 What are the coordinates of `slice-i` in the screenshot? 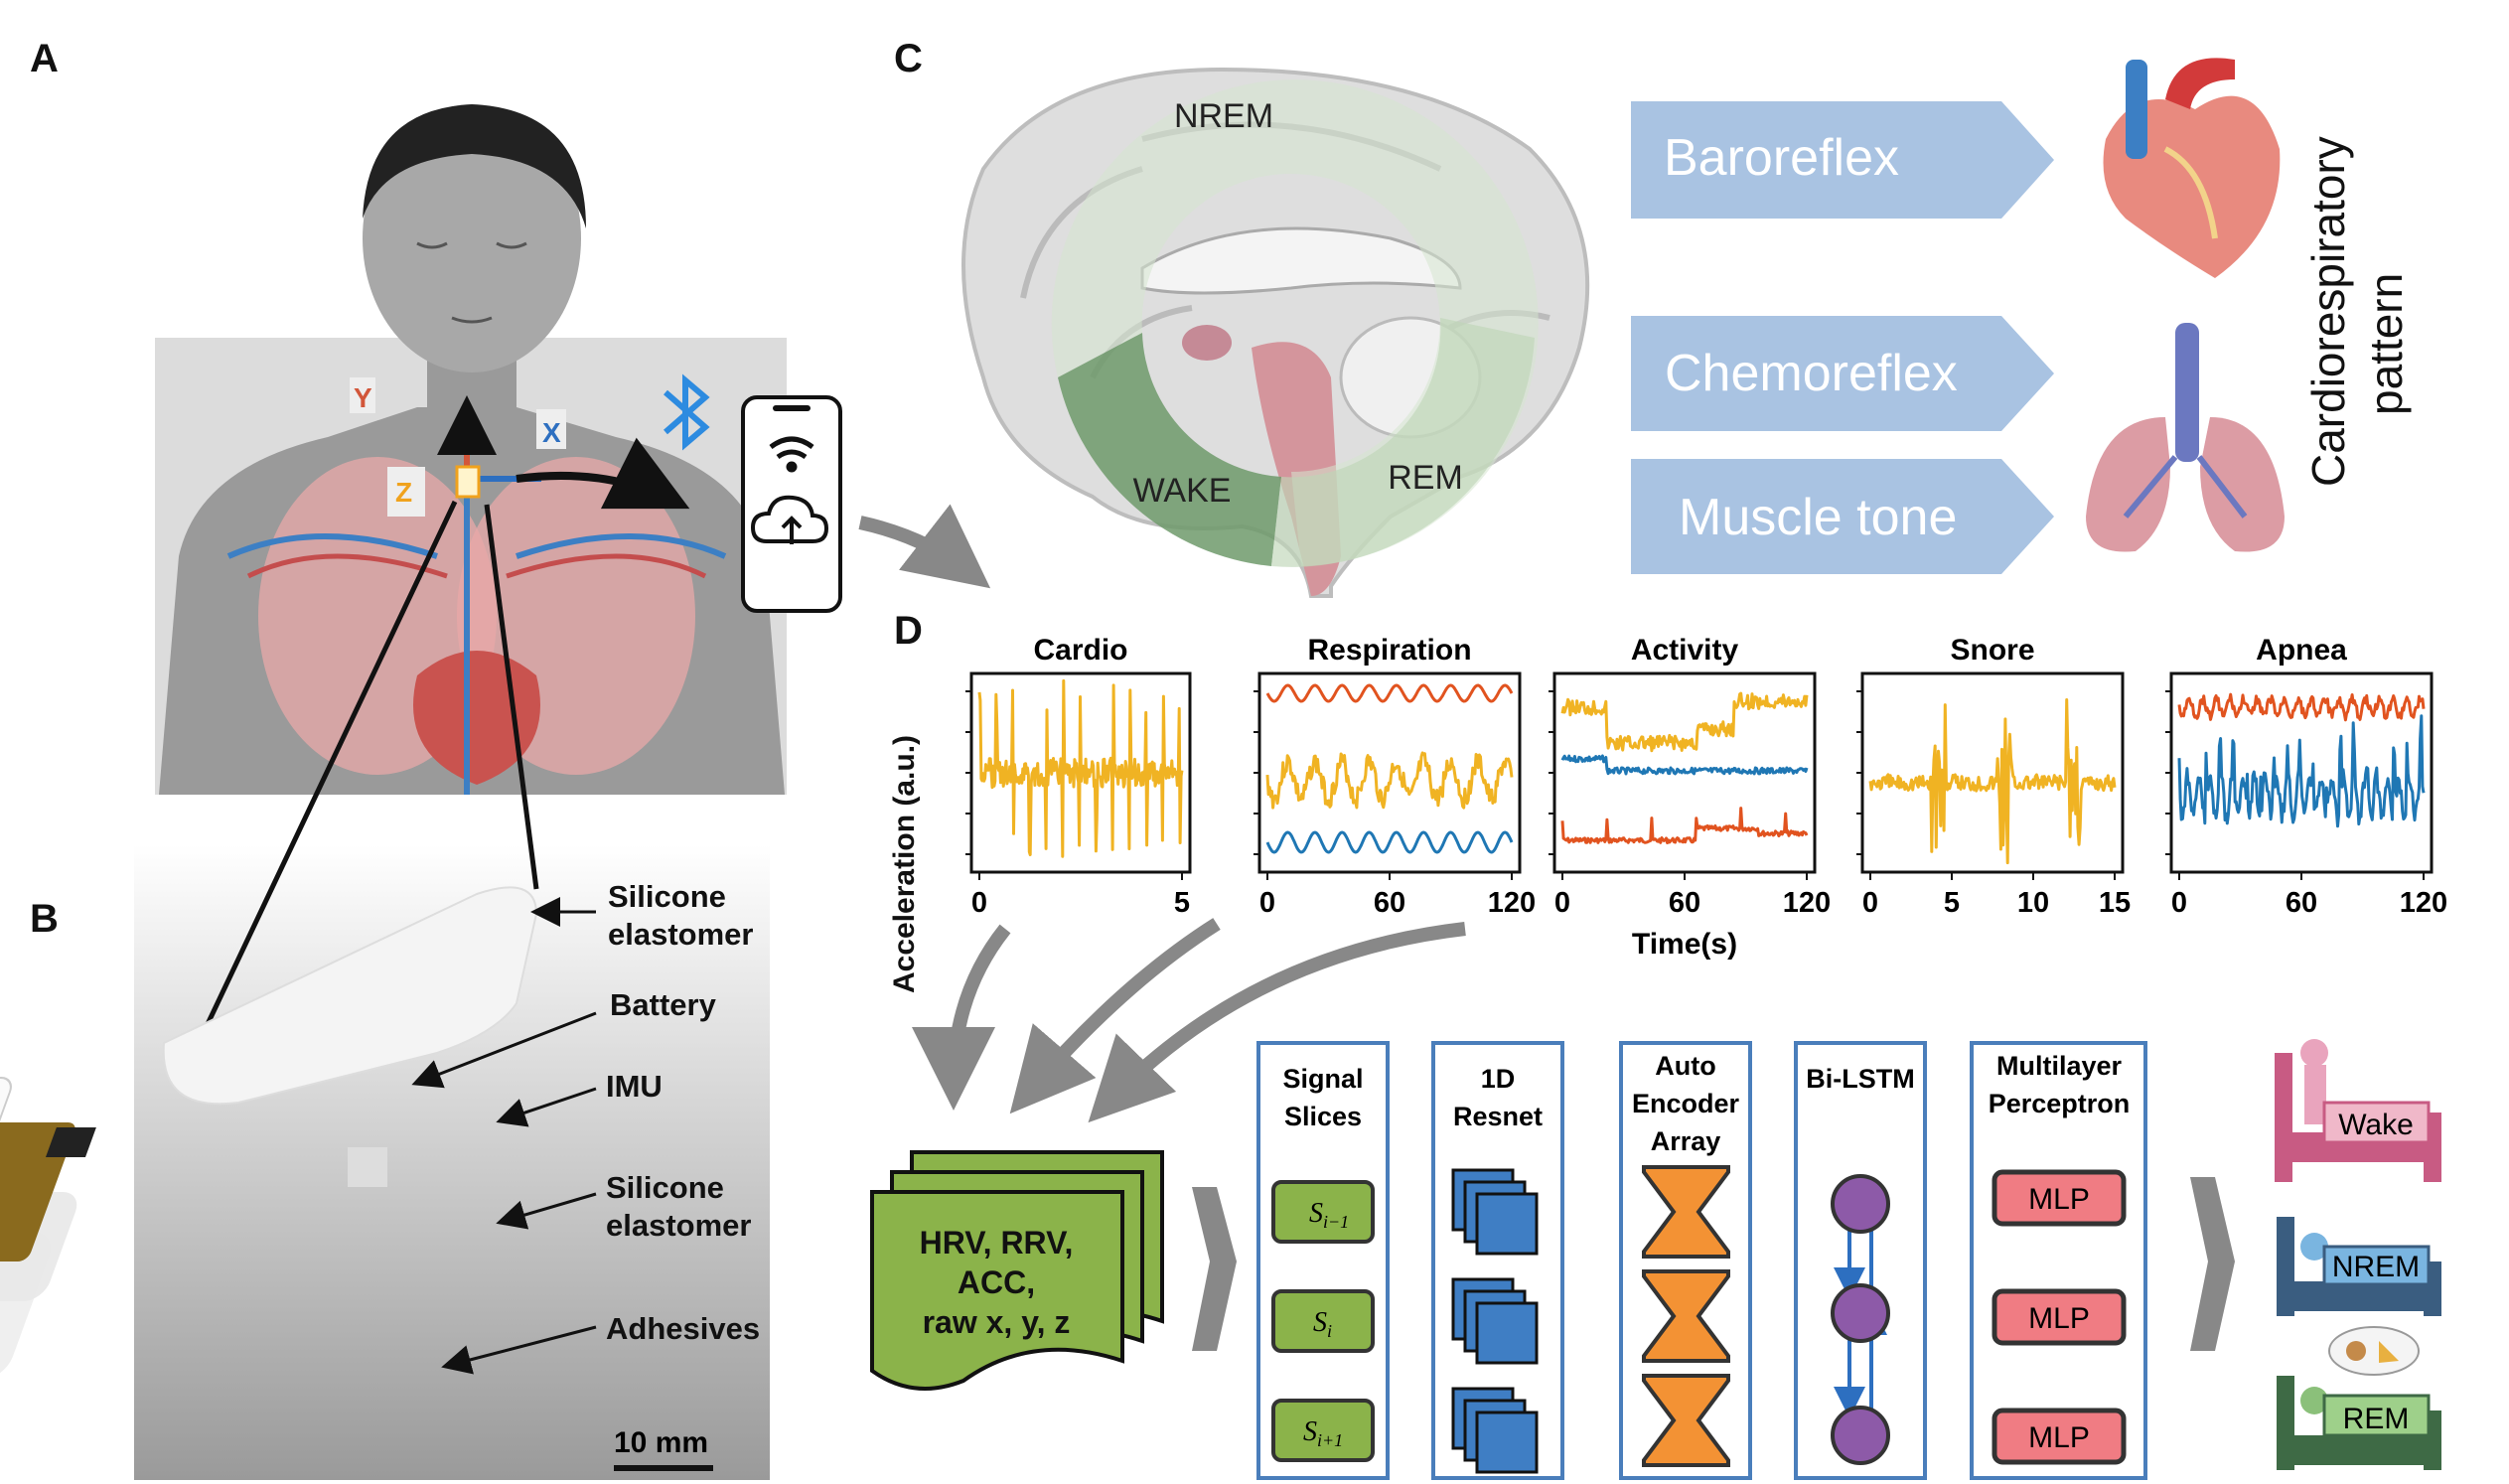 It's located at (1323, 1321).